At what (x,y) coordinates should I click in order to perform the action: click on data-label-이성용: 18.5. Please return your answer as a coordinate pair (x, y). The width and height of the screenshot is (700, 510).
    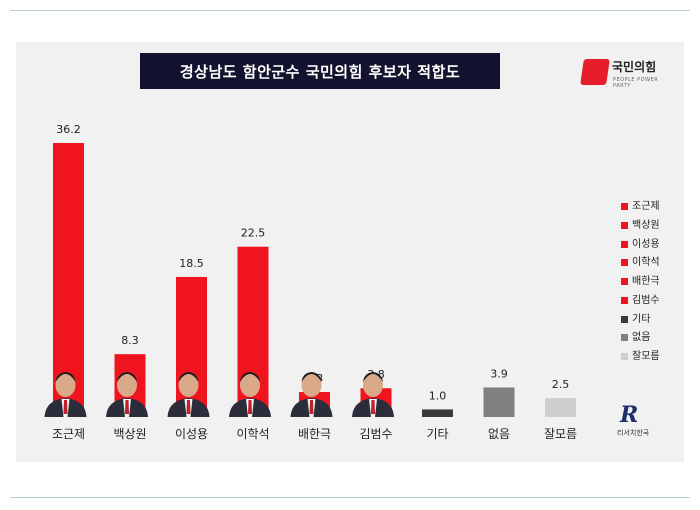
    Looking at the image, I should click on (191, 263).